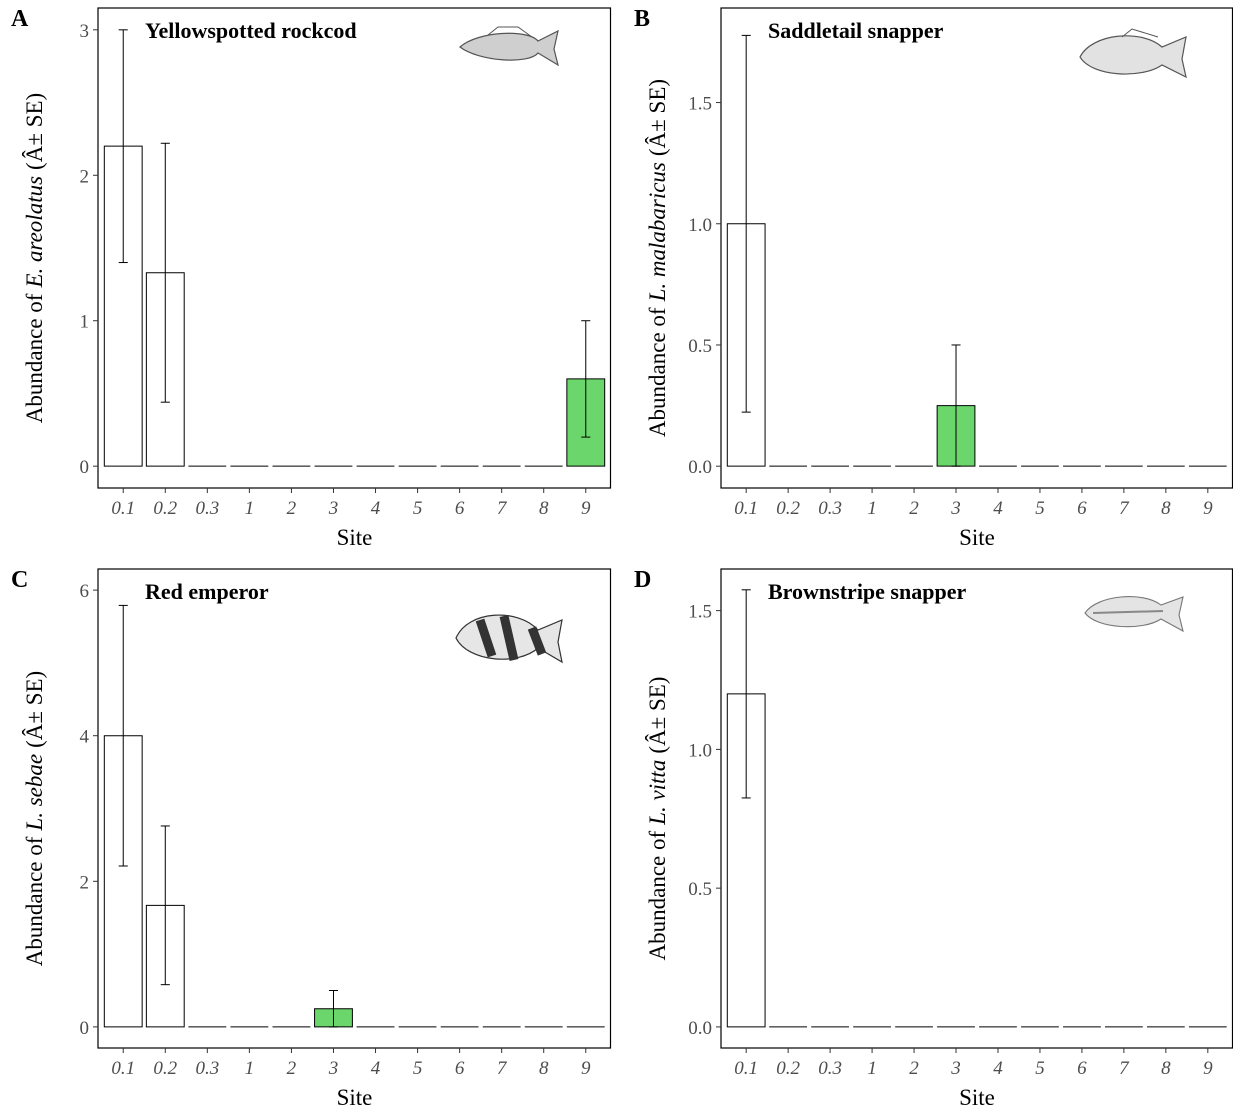 The height and width of the screenshot is (1112, 1233). Describe the element at coordinates (856, 30) in the screenshot. I see `panel-title: Saddletail snapper` at that location.